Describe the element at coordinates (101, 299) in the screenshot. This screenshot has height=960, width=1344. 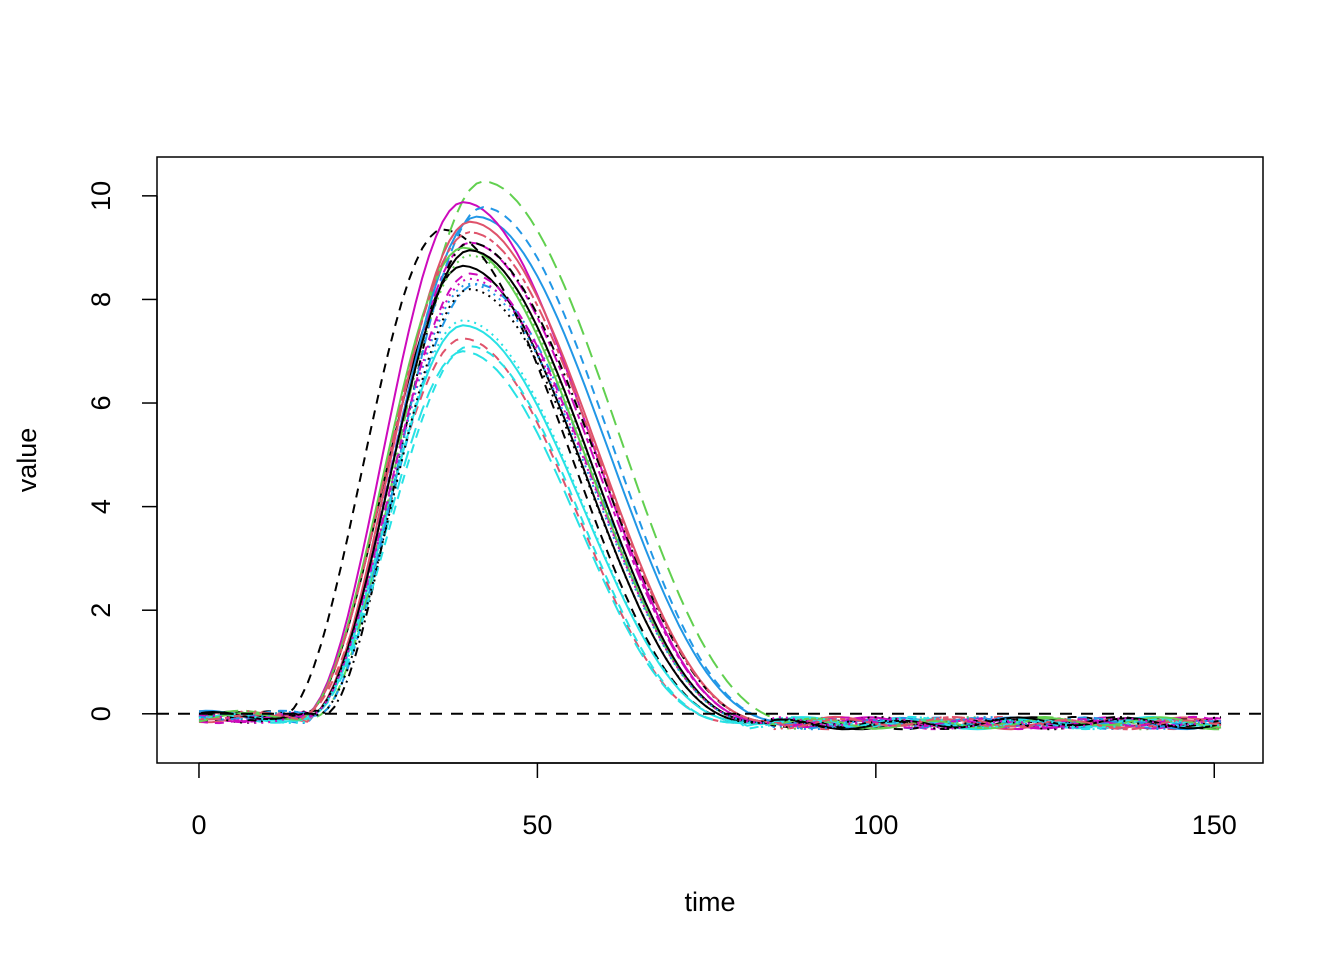
I see `y-tick-label: 8` at that location.